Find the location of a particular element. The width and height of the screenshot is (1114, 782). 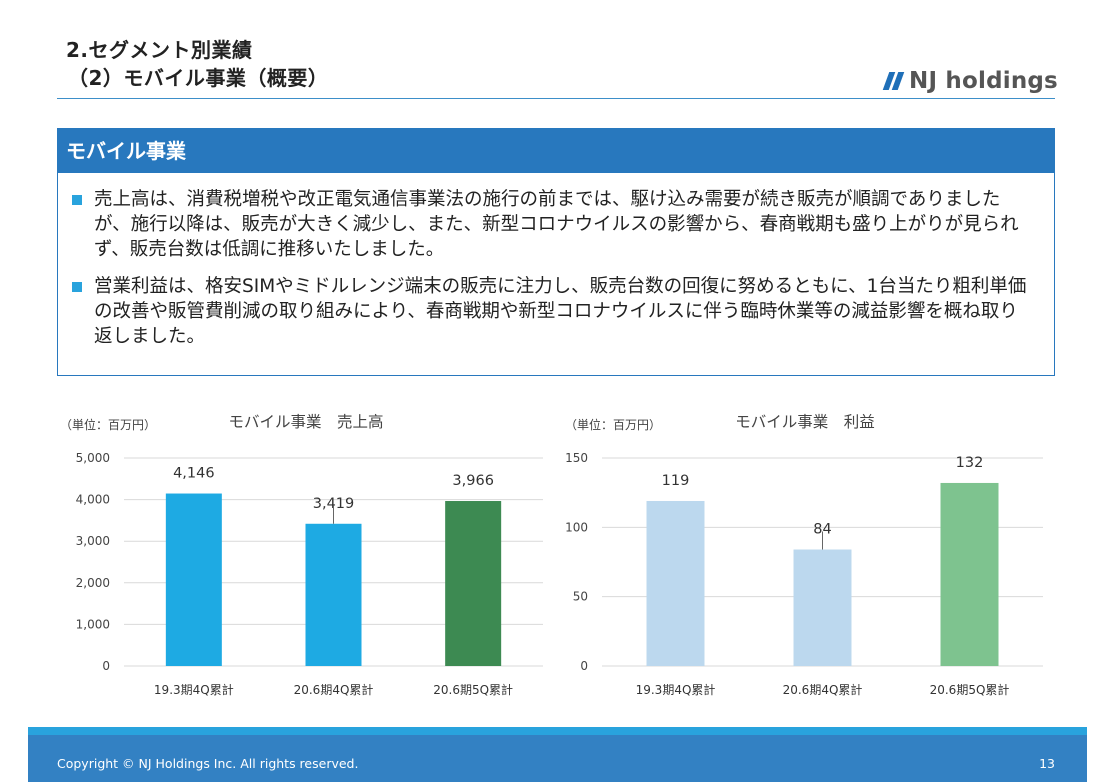

data-label: 84 is located at coordinates (822, 530).